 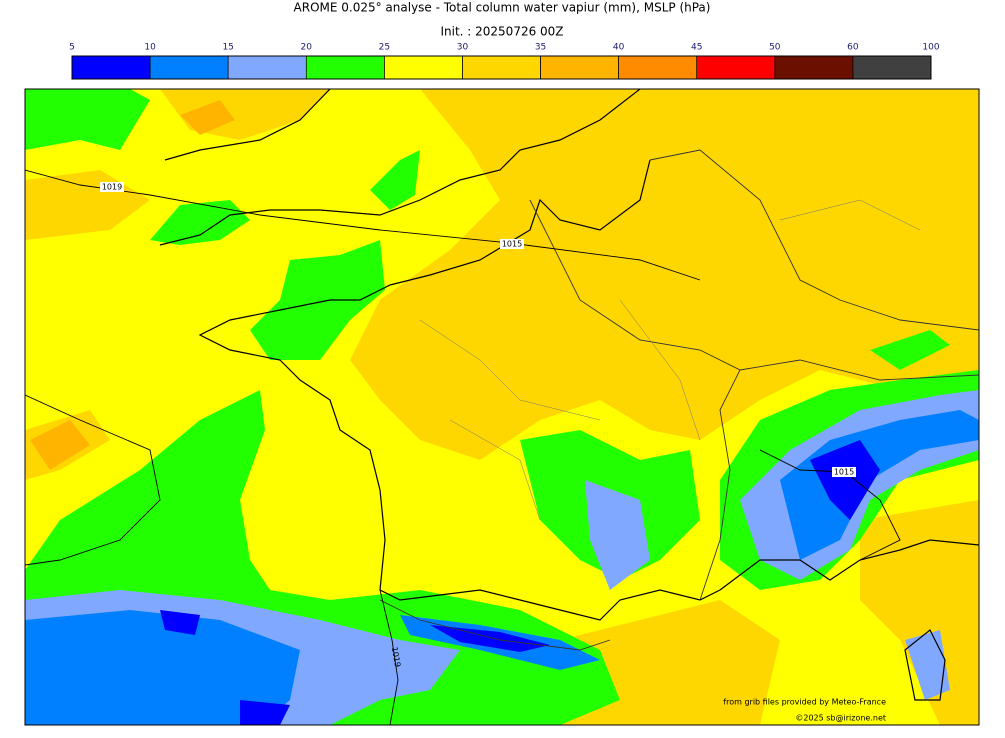 I want to click on colorbar-tick-label: 60, so click(x=853, y=48).